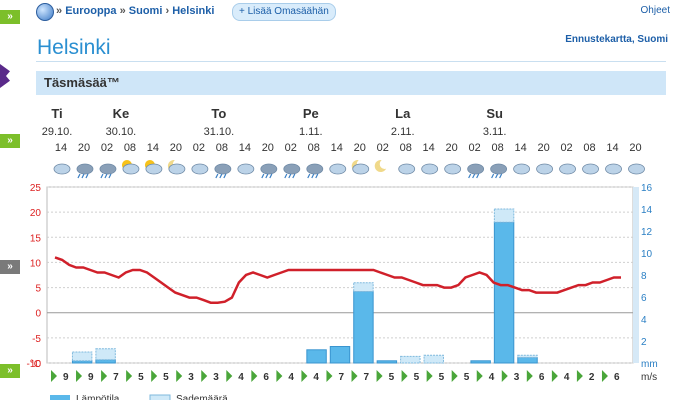 The image size is (680, 400). What do you see at coordinates (36, 238) in the screenshot?
I see `y-left-tick-label: 15` at bounding box center [36, 238].